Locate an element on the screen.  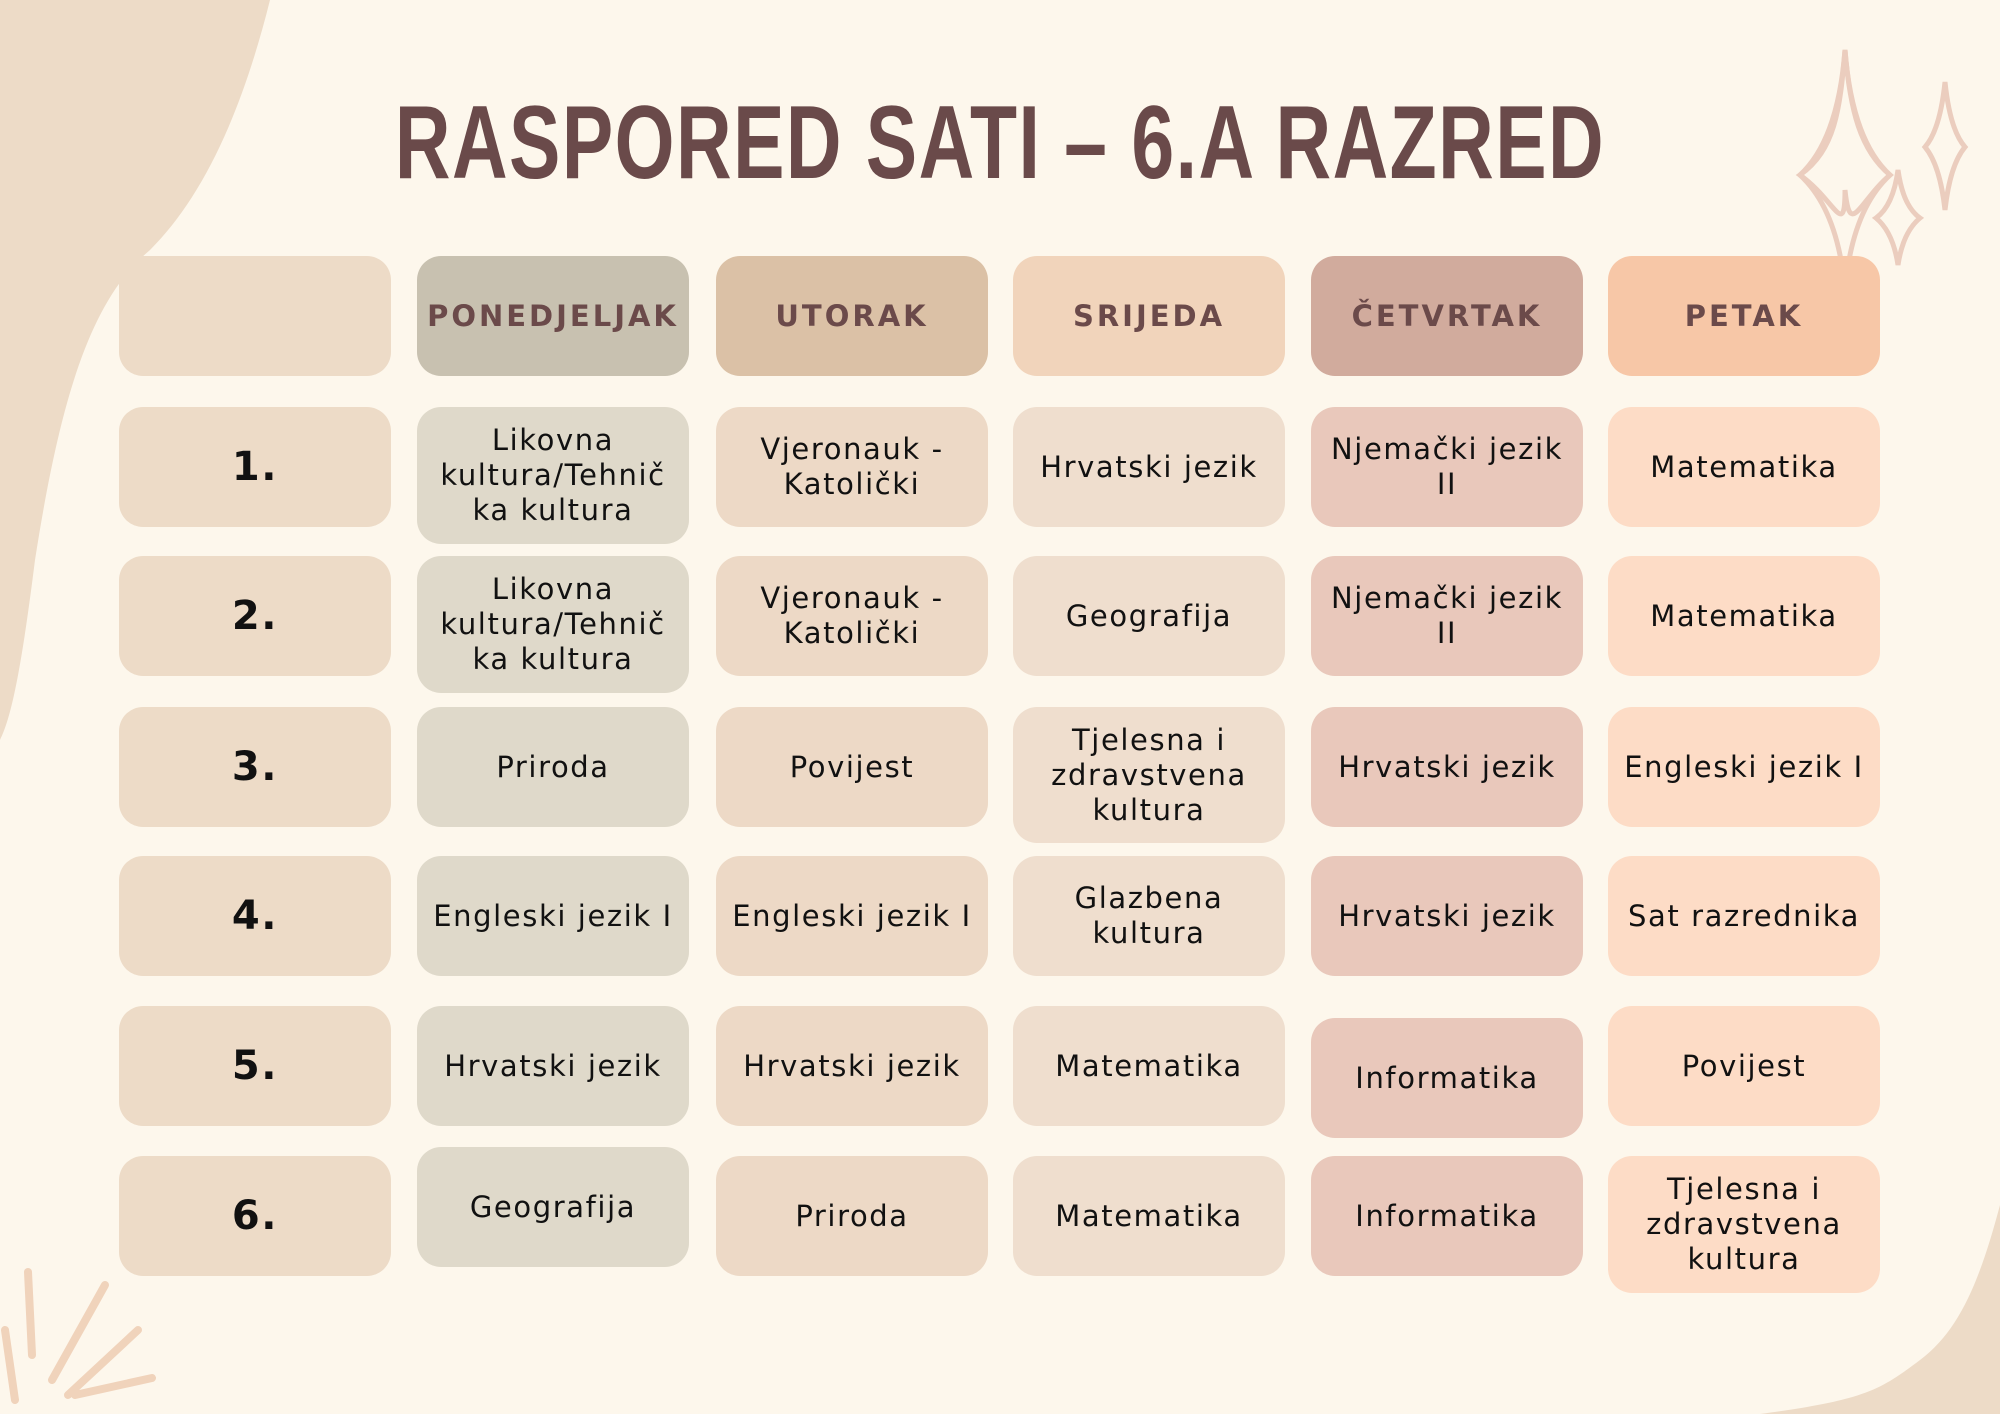
period-cell-5-label: 5. is located at coordinates (255, 1065).